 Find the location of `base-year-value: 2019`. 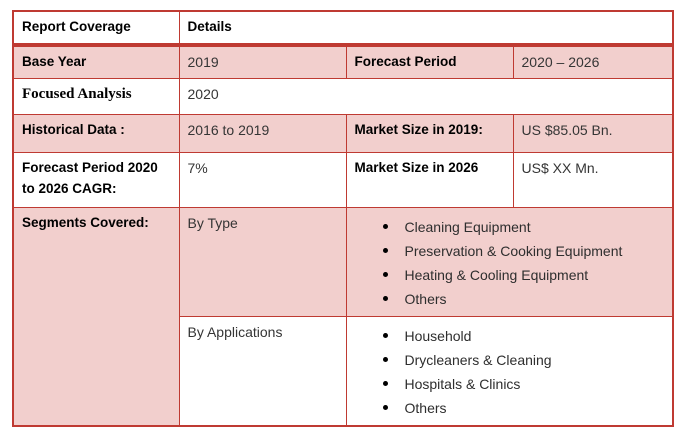

base-year-value: 2019 is located at coordinates (203, 61).